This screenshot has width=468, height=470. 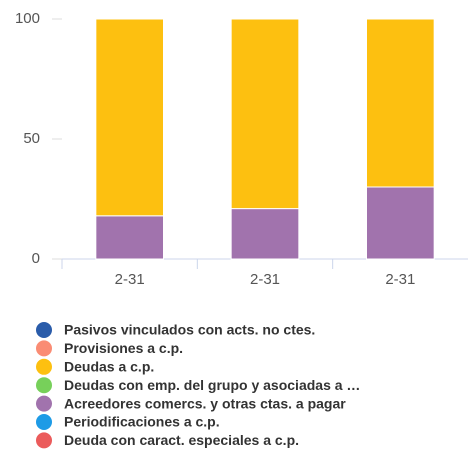 What do you see at coordinates (181, 440) in the screenshot?
I see `legend-label: Deuda con caract. especiales a c.p.` at bounding box center [181, 440].